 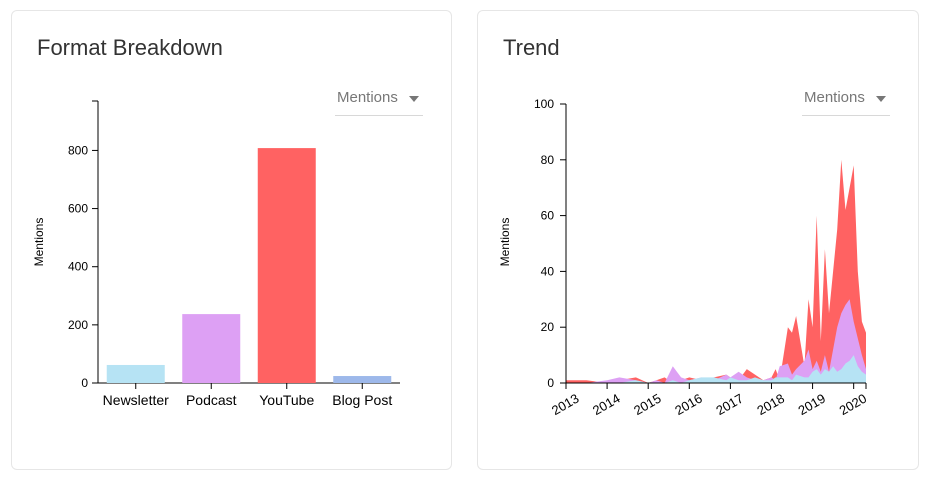 What do you see at coordinates (565, 404) in the screenshot?
I see `x-tick-label: 2013` at bounding box center [565, 404].